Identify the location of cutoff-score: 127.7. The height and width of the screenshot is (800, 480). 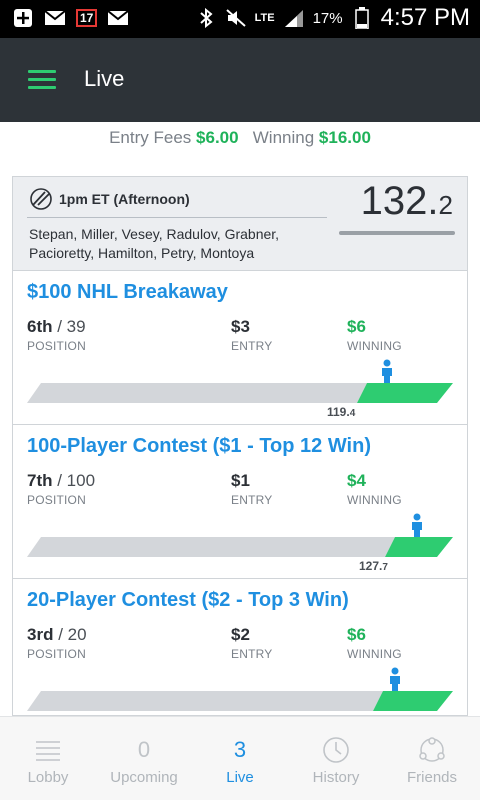
(373, 566).